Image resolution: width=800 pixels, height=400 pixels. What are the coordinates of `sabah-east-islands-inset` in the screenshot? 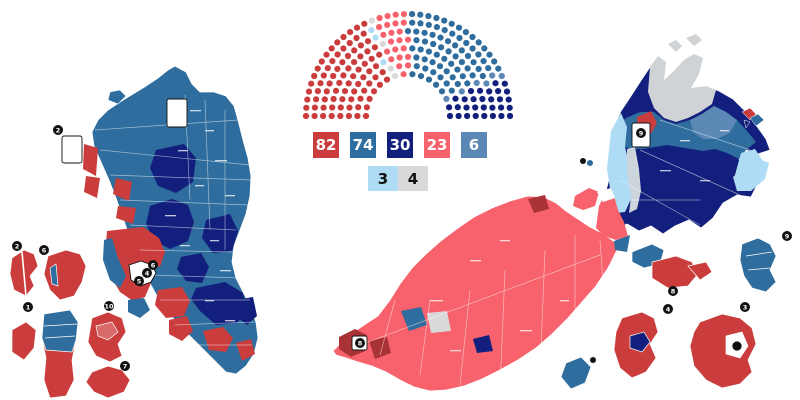 It's located at (753, 118).